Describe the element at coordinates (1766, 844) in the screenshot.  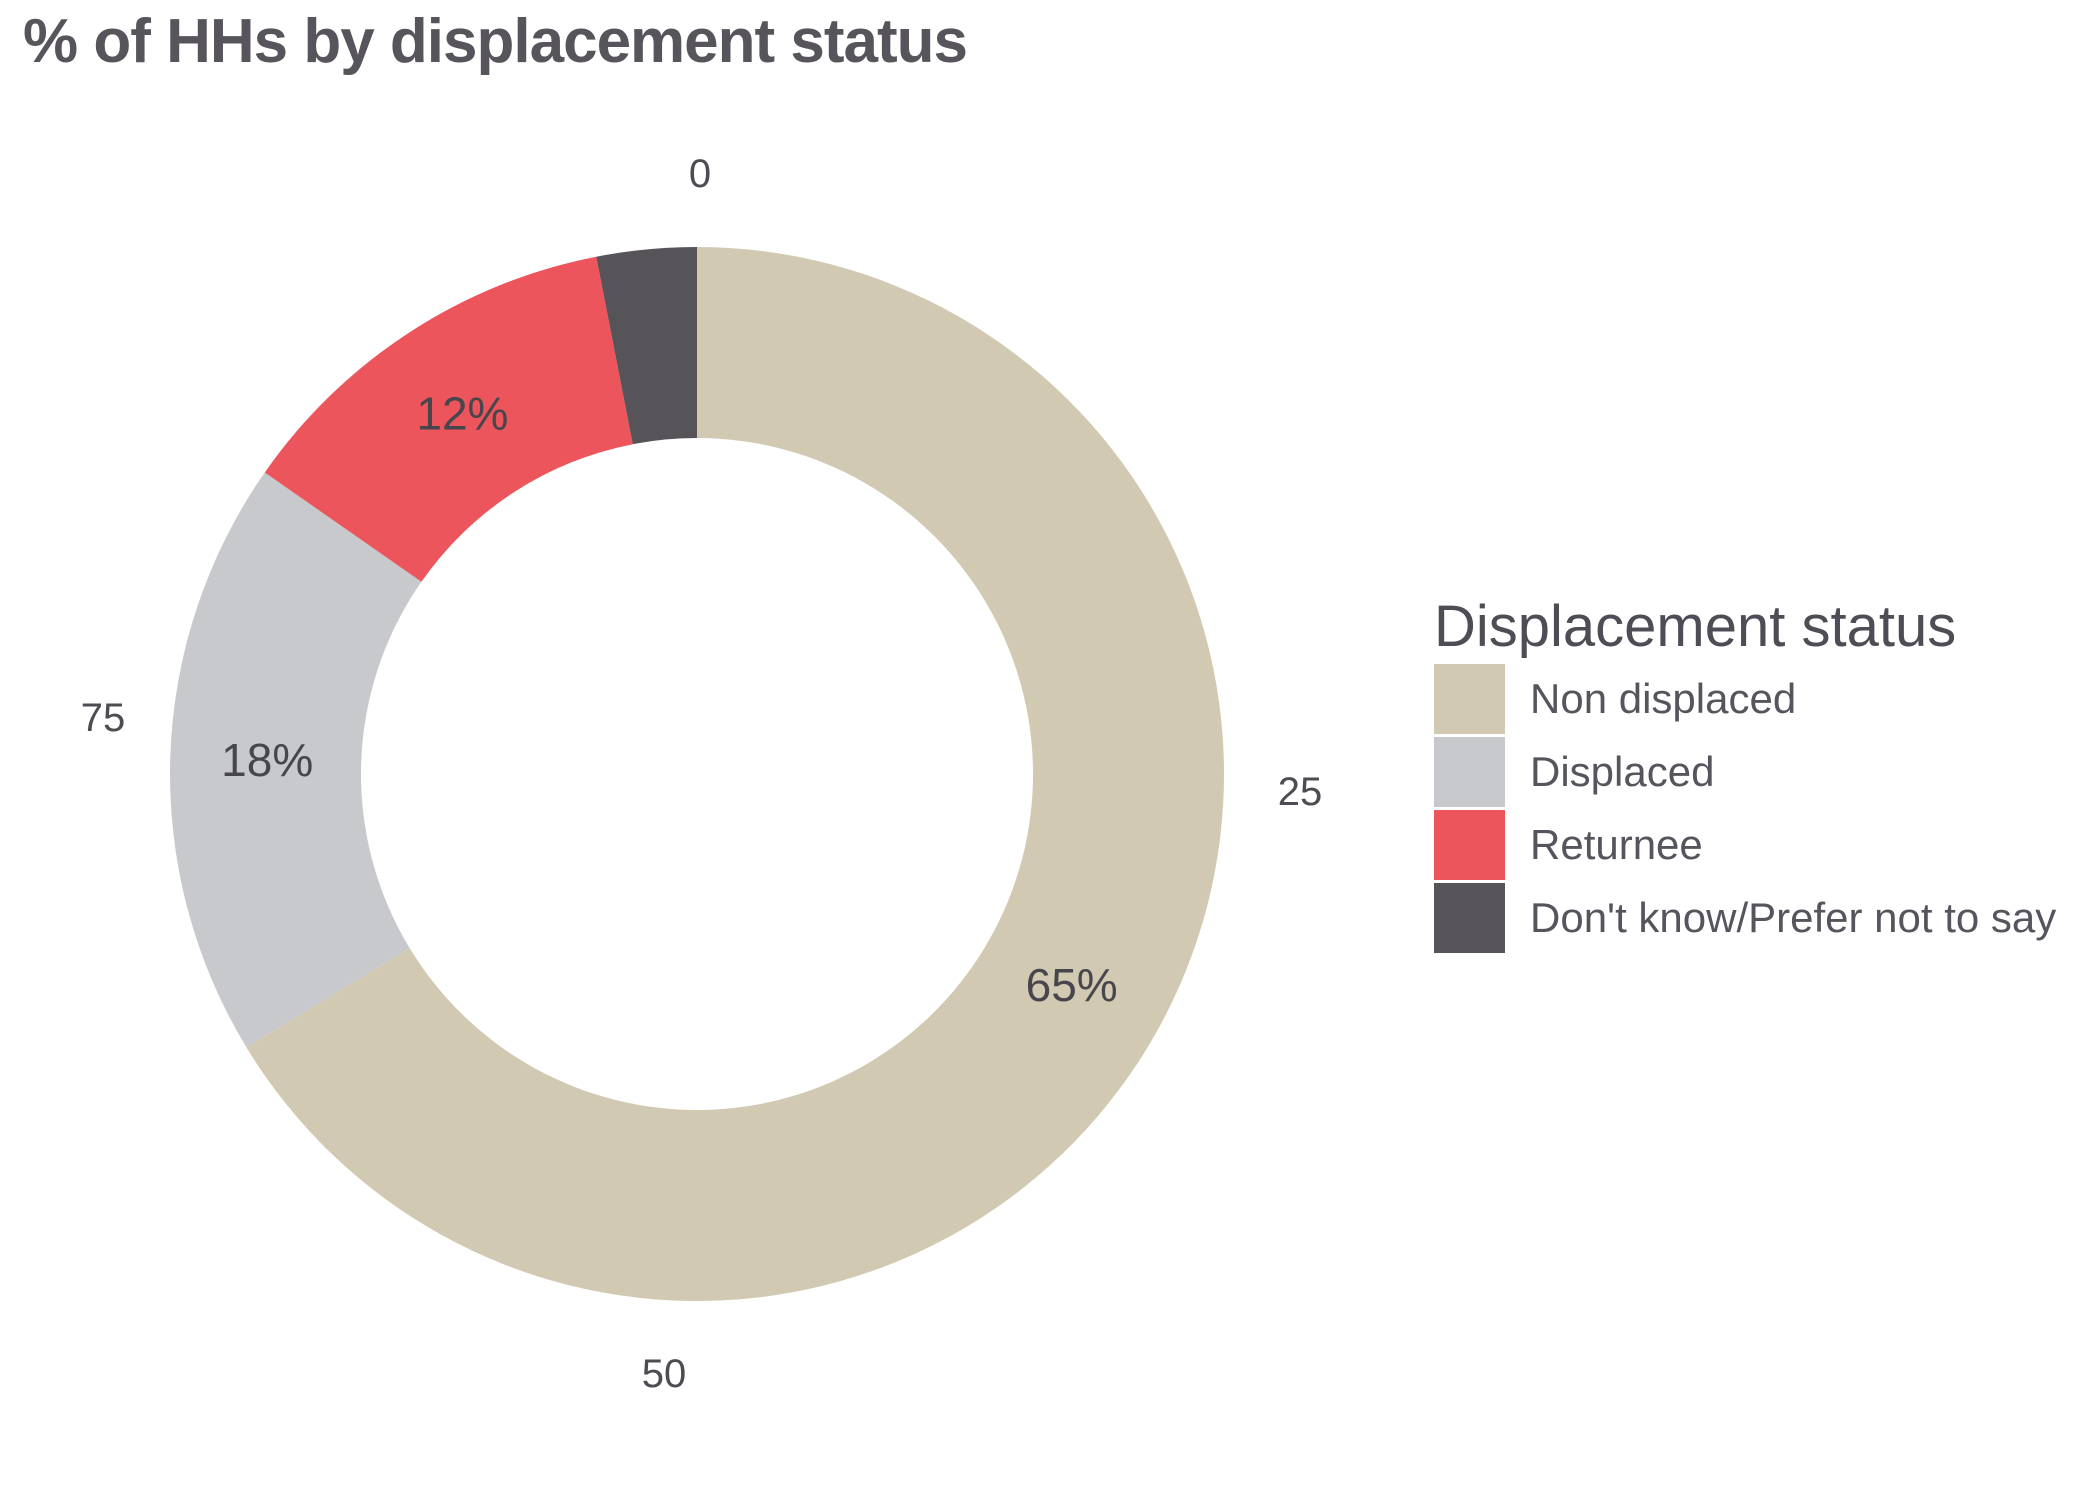
I see `legend-item-returnee: Returnee` at that location.